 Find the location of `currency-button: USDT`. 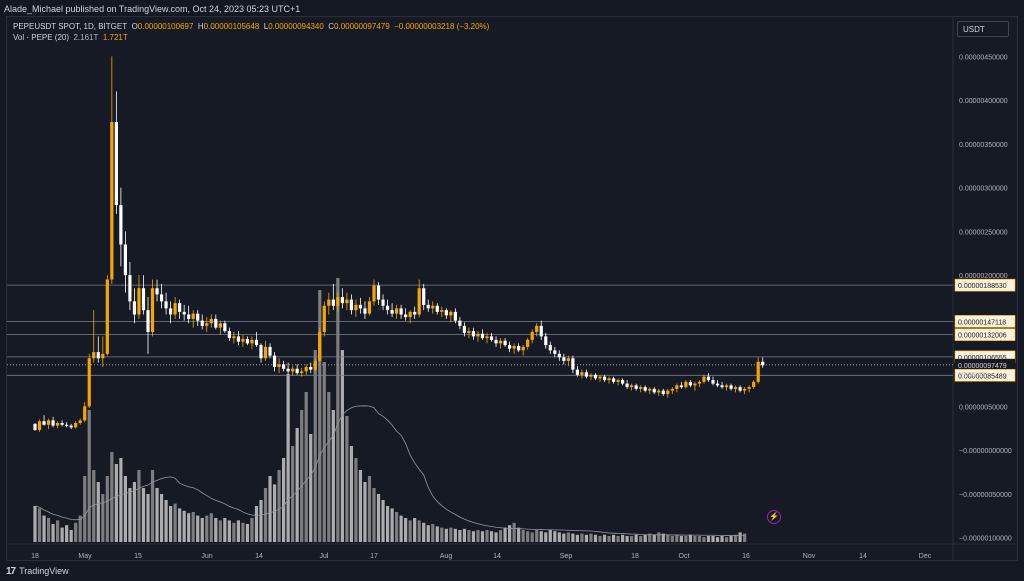

currency-button: USDT is located at coordinates (983, 29).